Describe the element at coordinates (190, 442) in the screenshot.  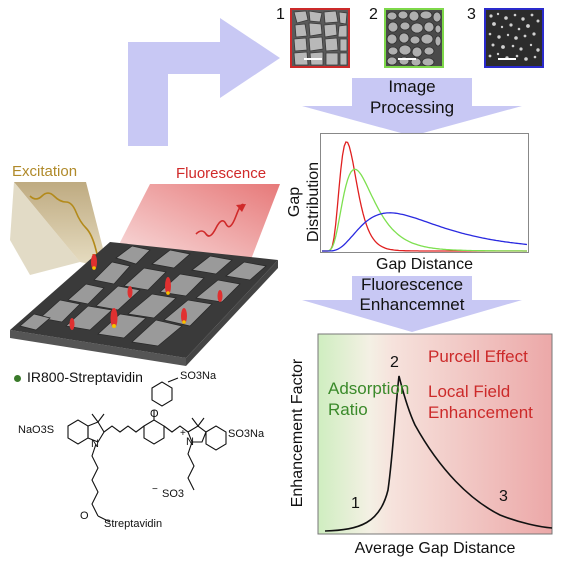
I see `molecule-n-right: N` at that location.